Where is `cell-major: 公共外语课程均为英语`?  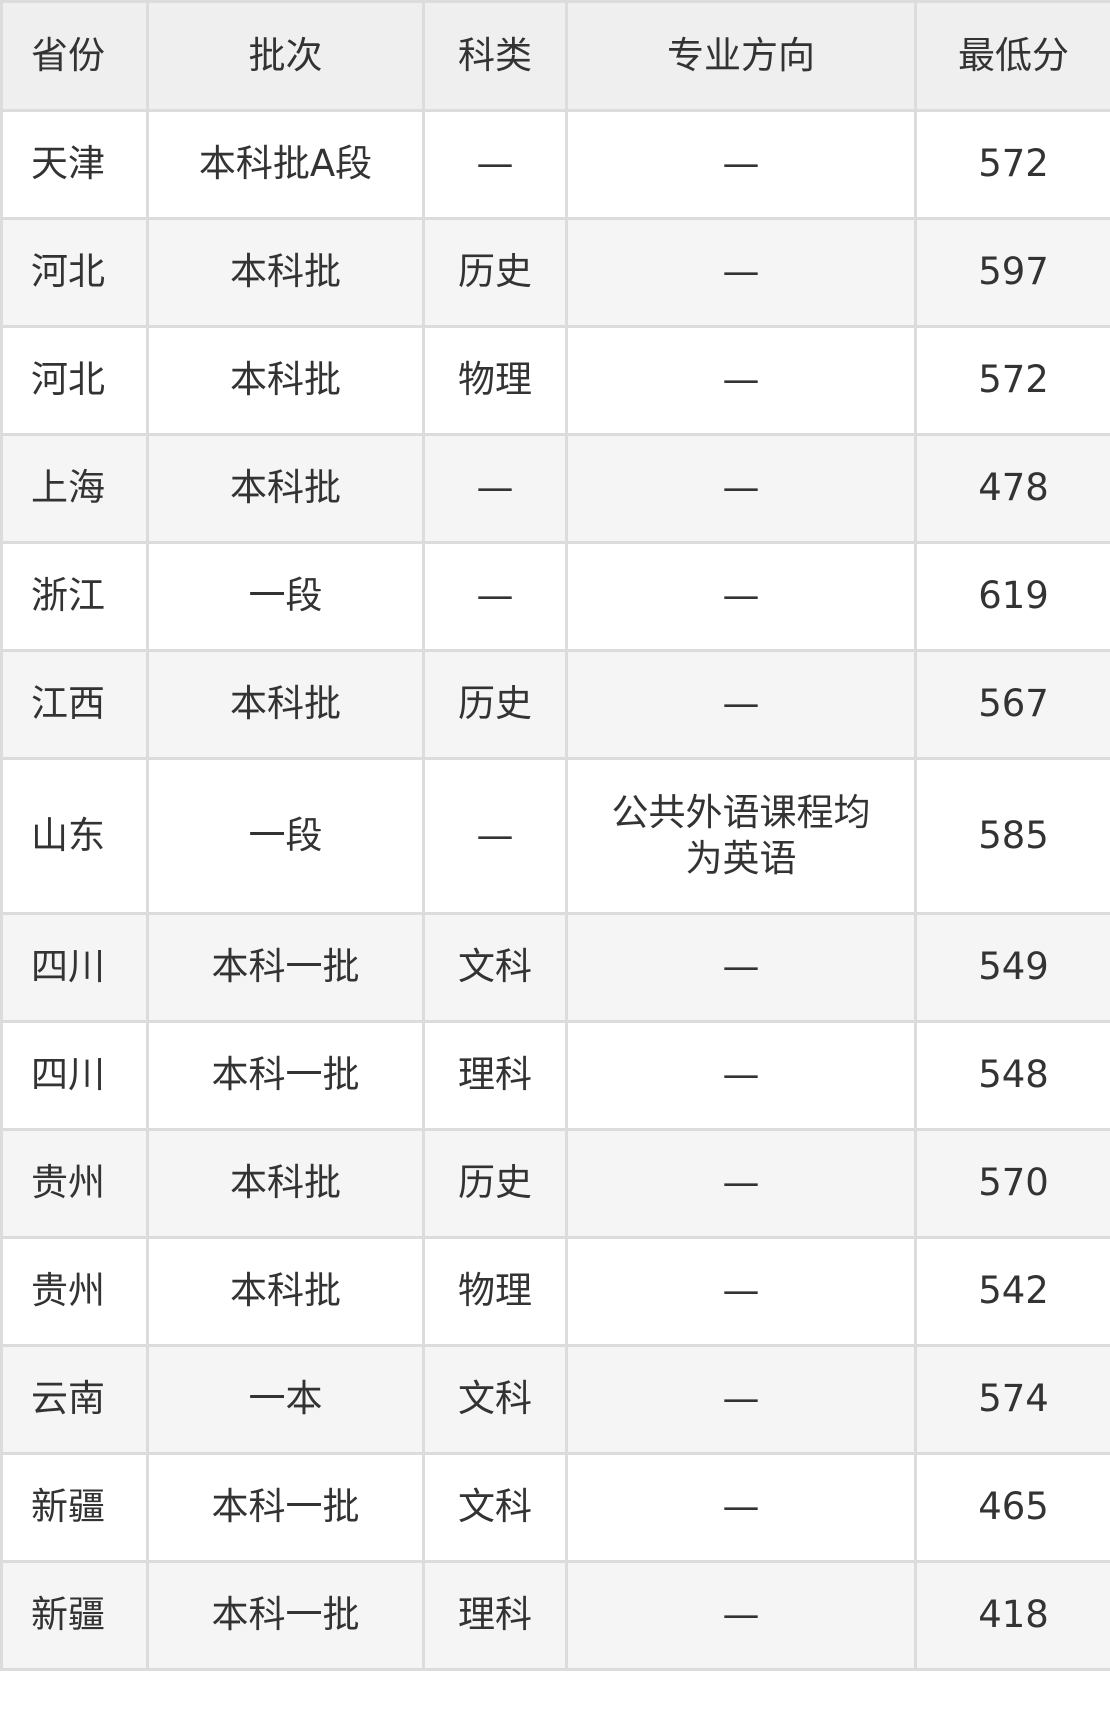
cell-major: 公共外语课程均为英语 is located at coordinates (741, 836).